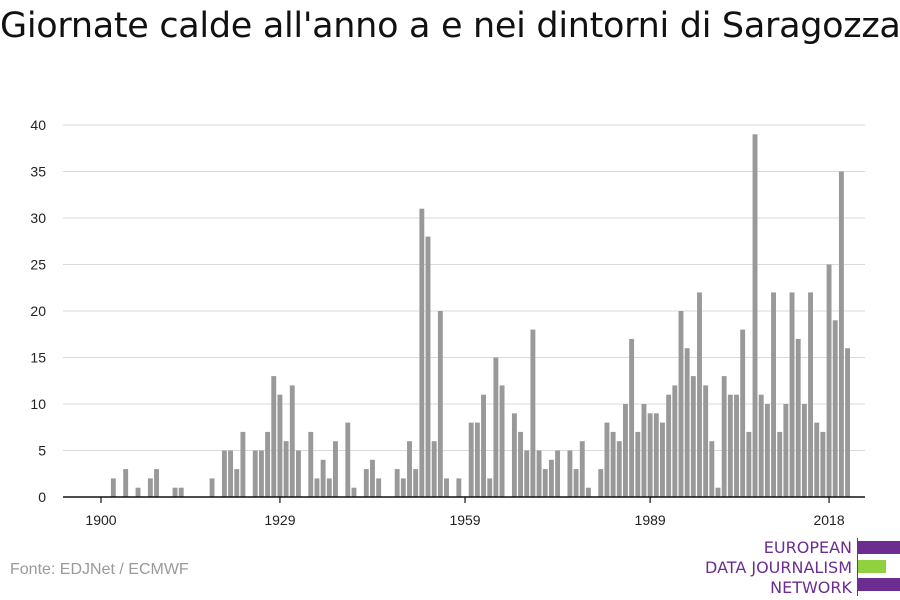 The image size is (900, 600). Describe the element at coordinates (38, 172) in the screenshot. I see `y-tick-label: 35` at that location.